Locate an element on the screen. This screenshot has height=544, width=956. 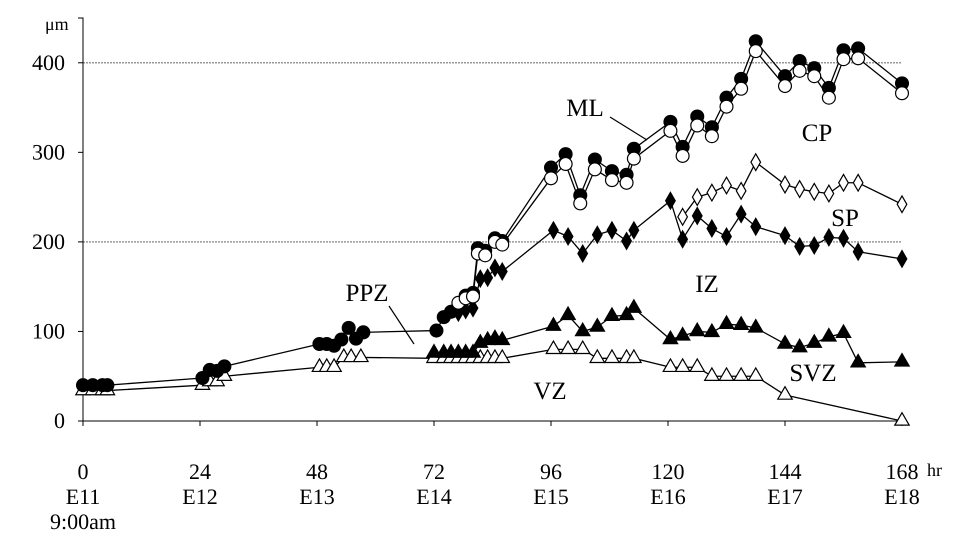
x-axis-title: hr is located at coordinates (934, 470).